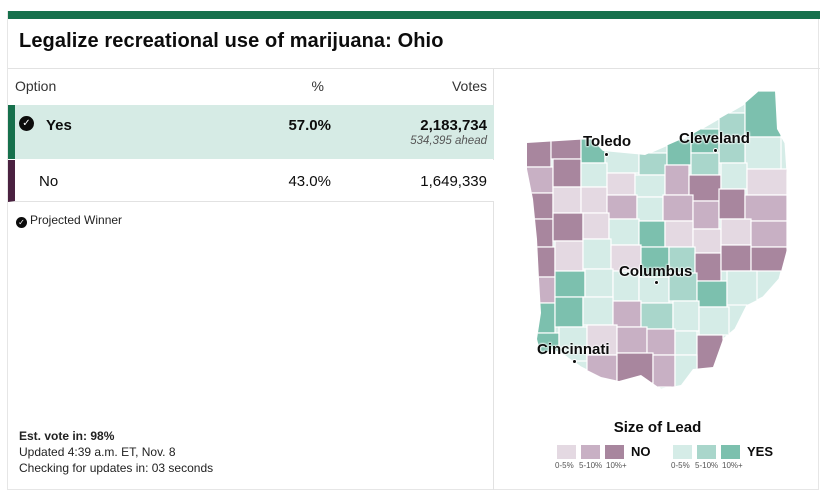 The height and width of the screenshot is (497, 829). What do you see at coordinates (657, 427) in the screenshot?
I see `legend-title: Size of Lead` at bounding box center [657, 427].